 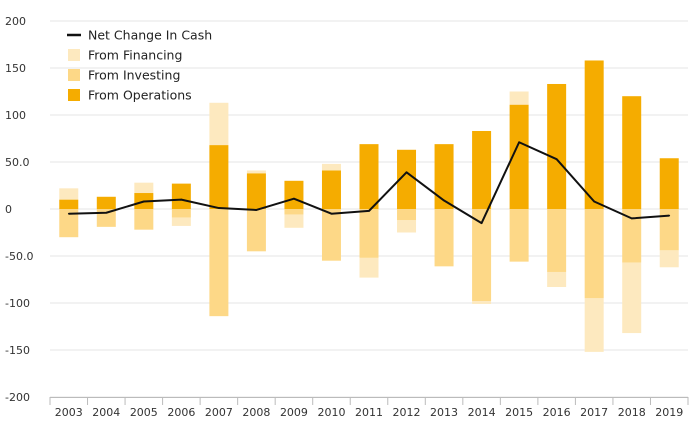 What do you see at coordinates (444, 412) in the screenshot?
I see `x-tick-label: 2013` at bounding box center [444, 412].